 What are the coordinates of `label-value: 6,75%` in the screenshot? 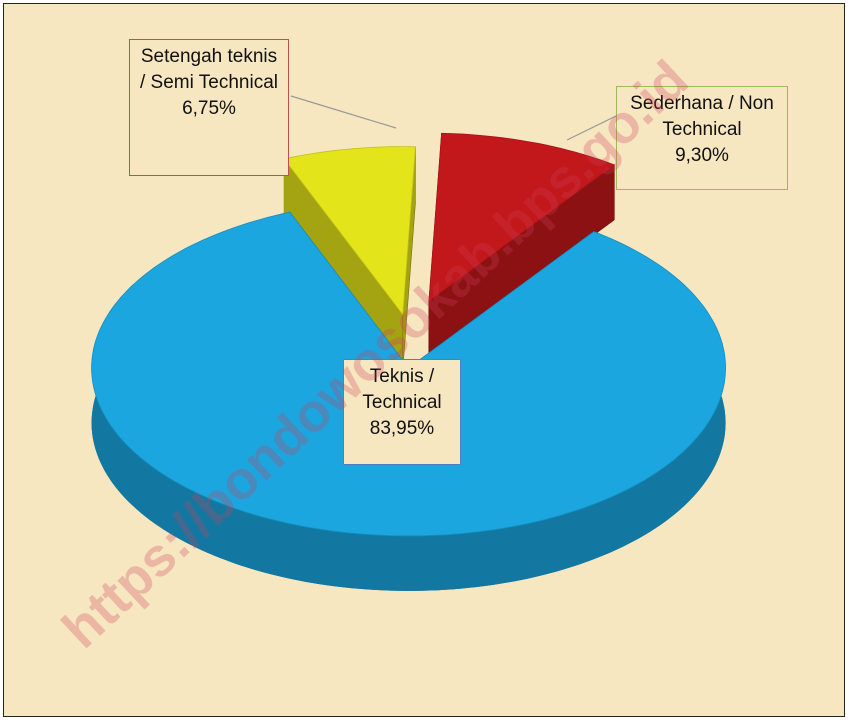 It's located at (209, 108).